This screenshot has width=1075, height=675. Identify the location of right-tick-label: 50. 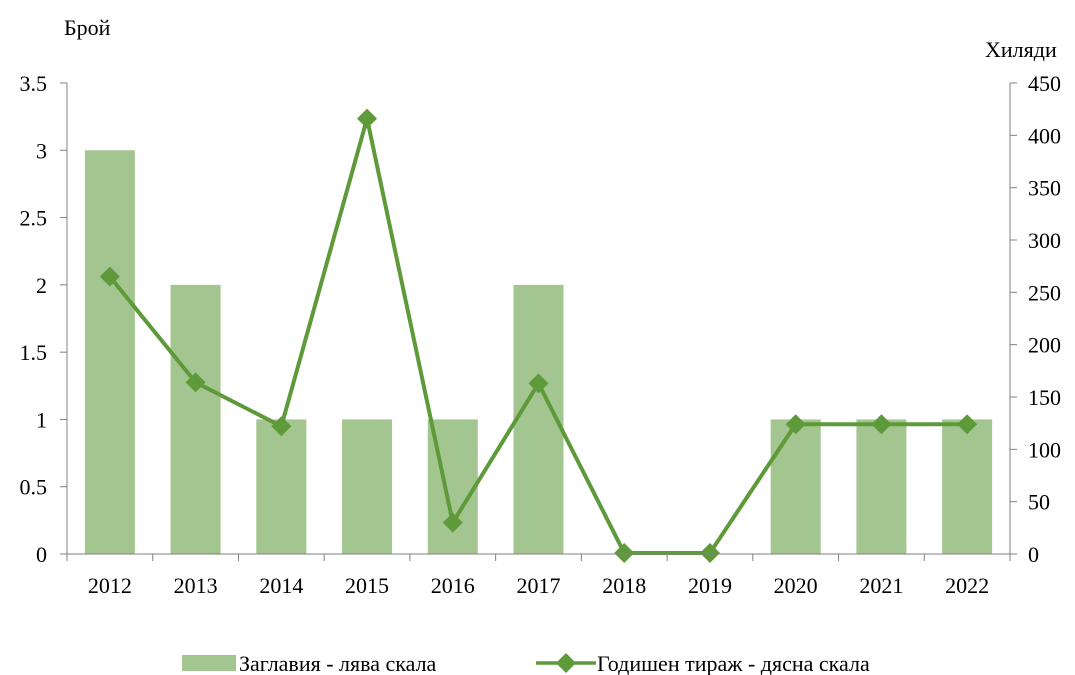
(1039, 502).